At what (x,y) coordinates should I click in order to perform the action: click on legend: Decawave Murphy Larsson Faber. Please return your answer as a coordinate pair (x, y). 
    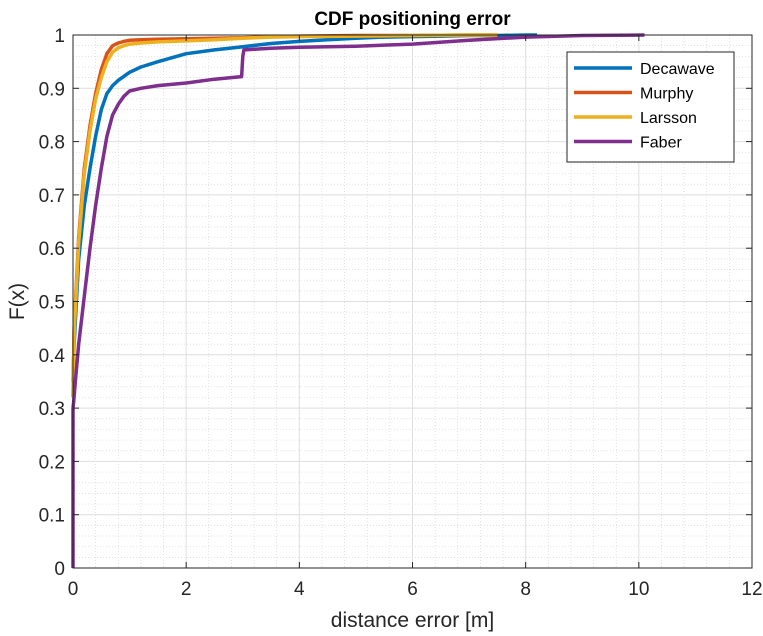
    Looking at the image, I should click on (650, 107).